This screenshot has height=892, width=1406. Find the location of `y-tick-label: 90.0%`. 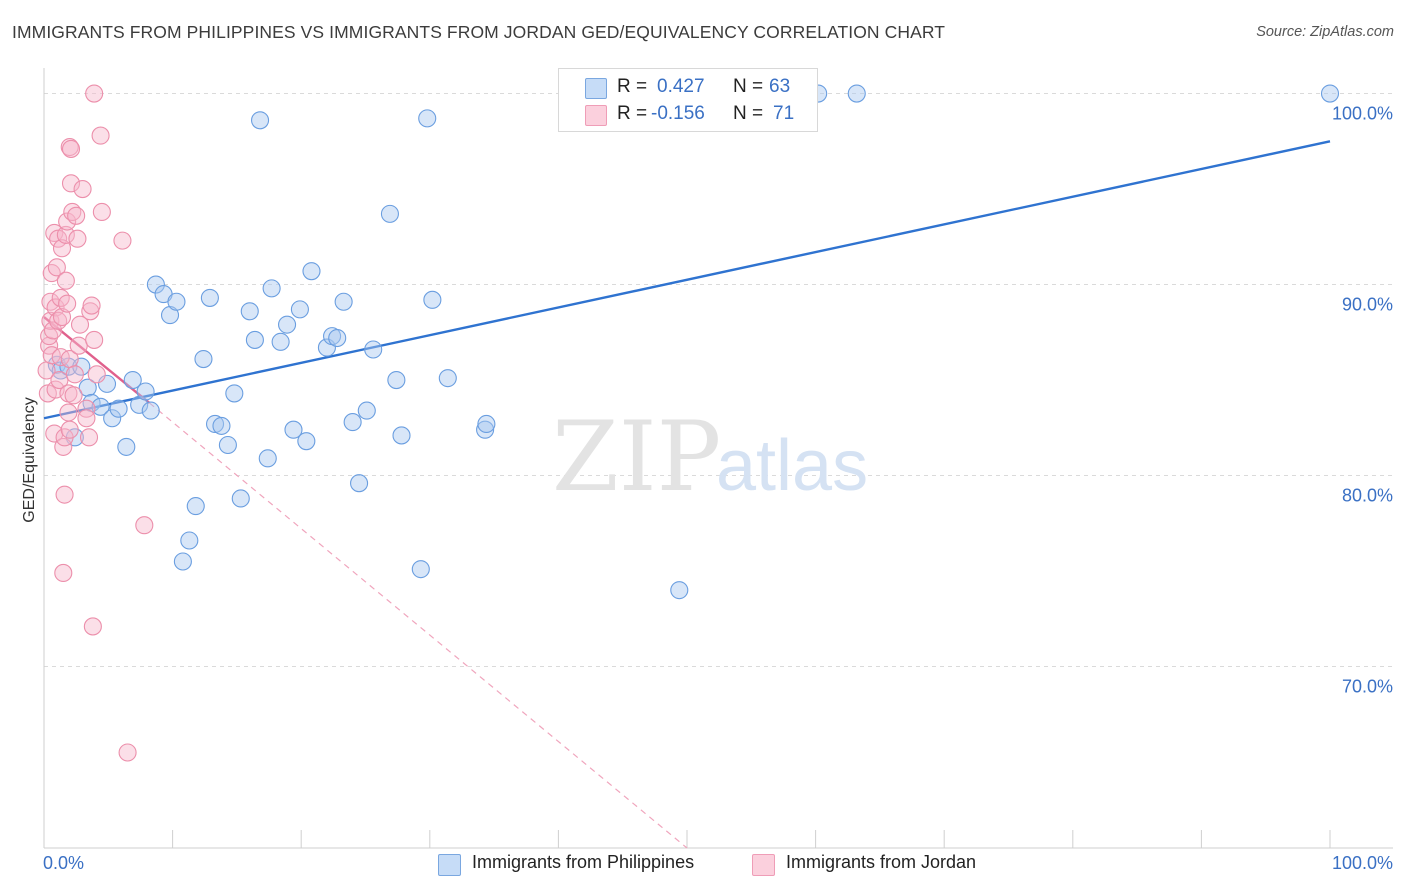

y-tick-label: 90.0% is located at coordinates (1367, 305).